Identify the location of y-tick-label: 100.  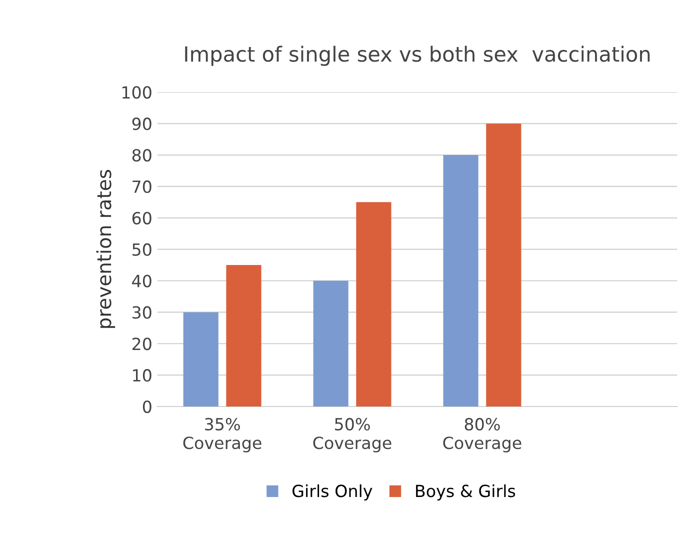
(137, 92).